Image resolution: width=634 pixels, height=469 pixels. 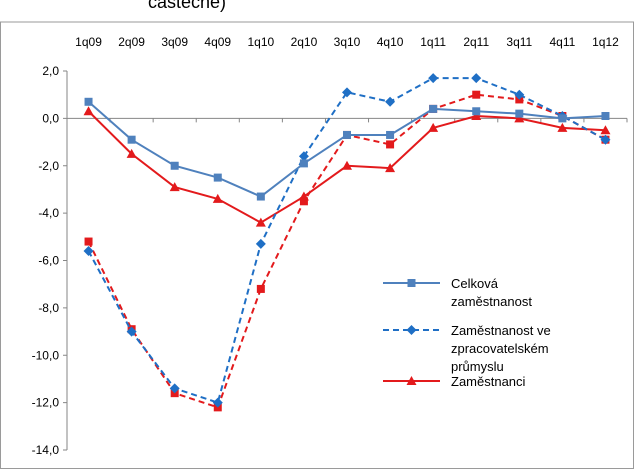 What do you see at coordinates (605, 42) in the screenshot?
I see `x-tick-label: 1q12` at bounding box center [605, 42].